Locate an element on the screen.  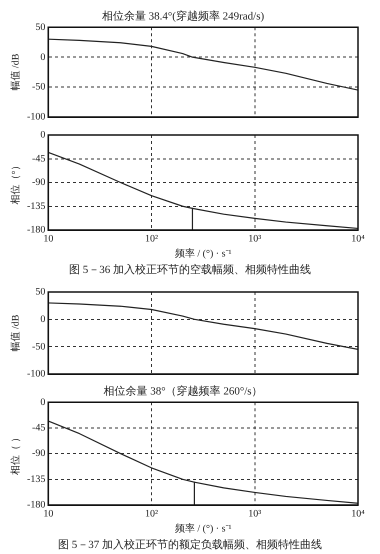
y-axis-title: 相位（ ） is located at coordinates (16, 453).